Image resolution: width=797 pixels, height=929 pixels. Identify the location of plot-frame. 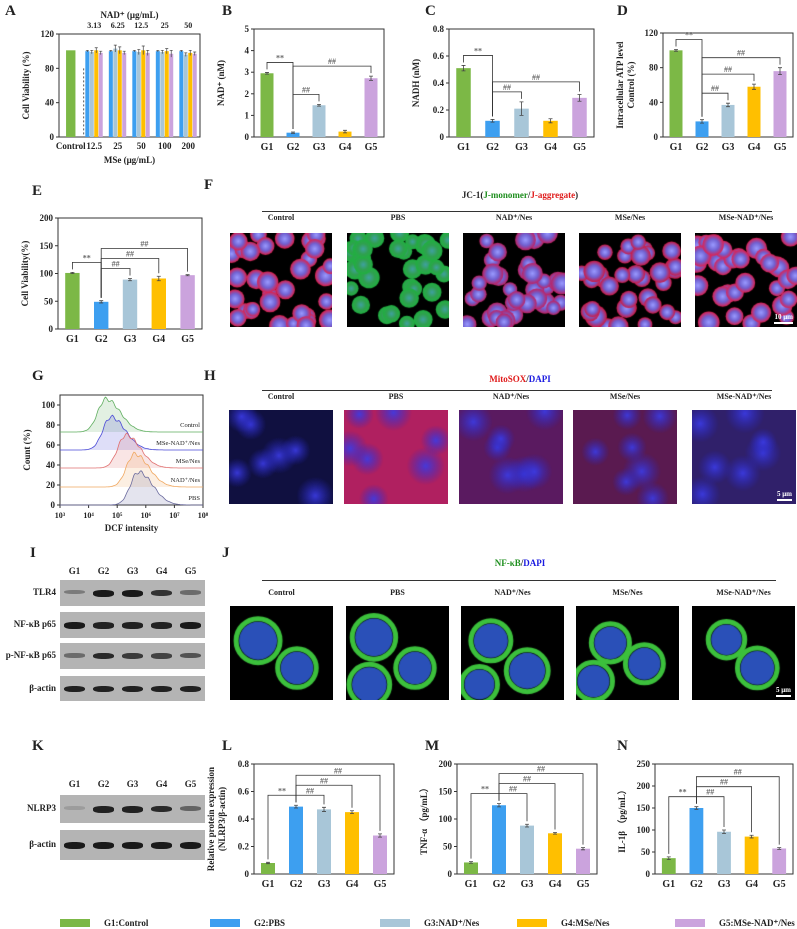
(129, 85).